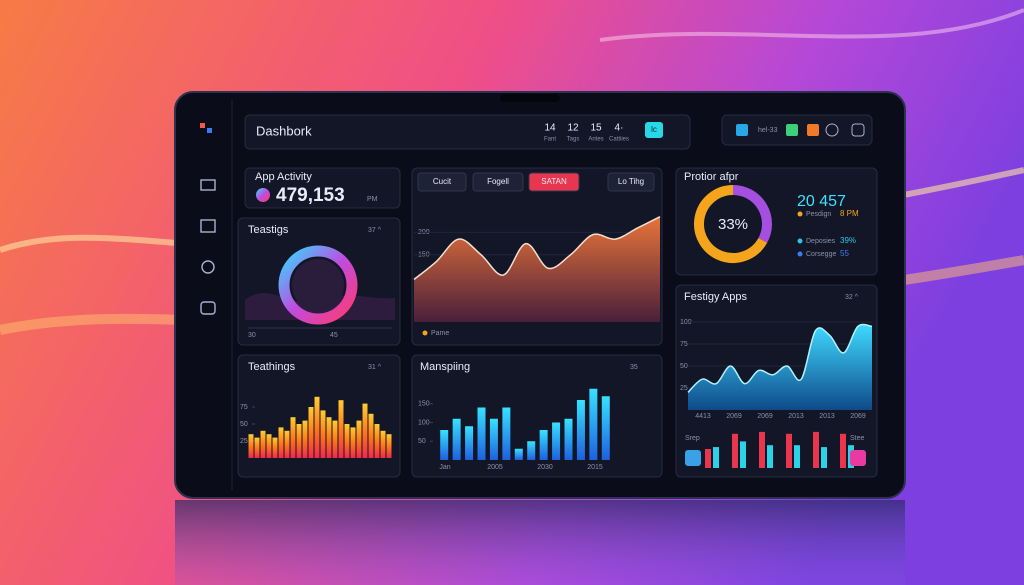  Describe the element at coordinates (619, 128) in the screenshot. I see `stat-value: 4·` at that location.